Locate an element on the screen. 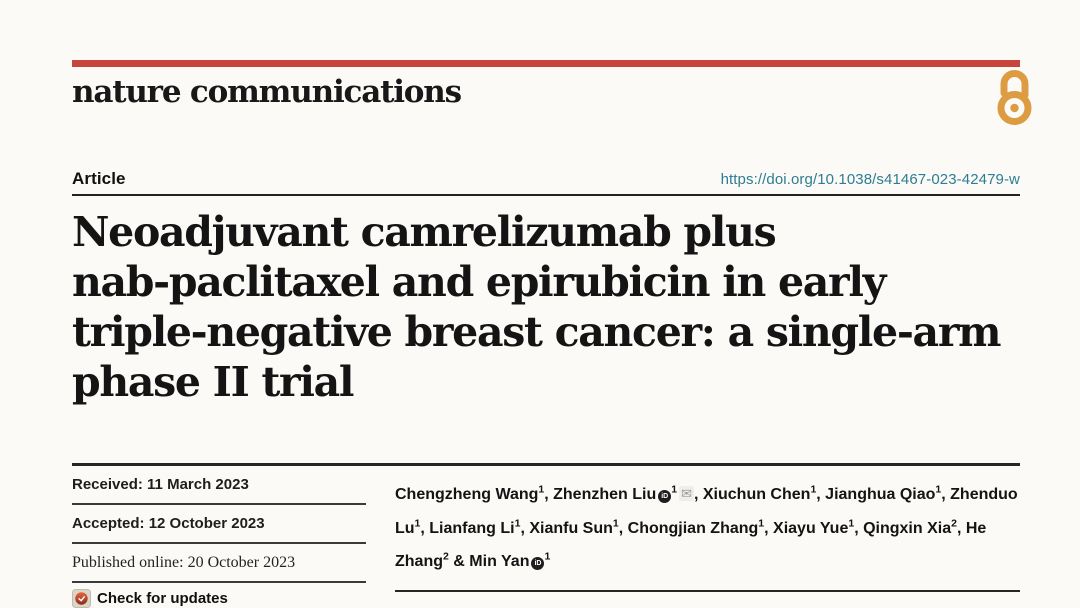 This screenshot has height=608, width=1080. author: Xiayu Yue1, is located at coordinates (818, 527).